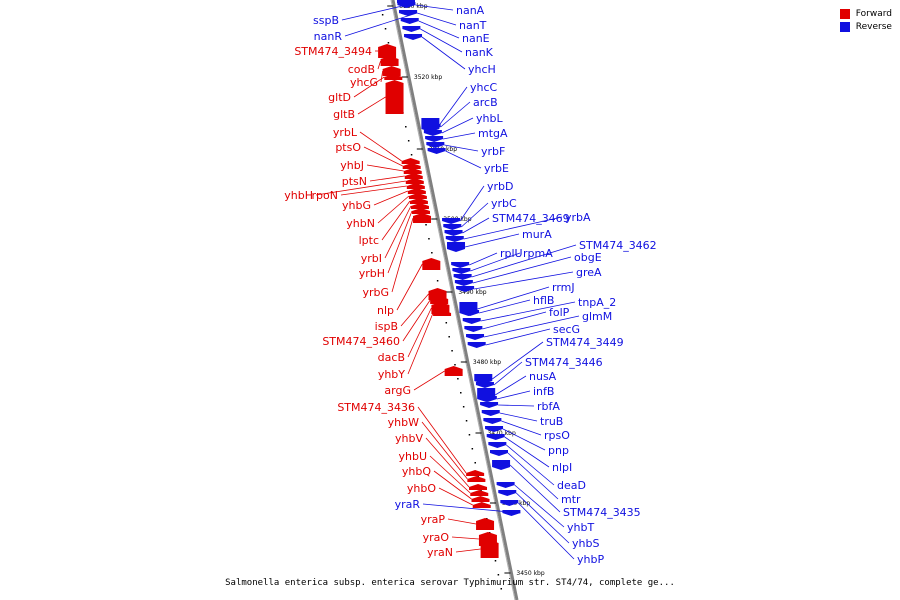  Describe the element at coordinates (386, 326) in the screenshot. I see `gene-label: ispB` at that location.